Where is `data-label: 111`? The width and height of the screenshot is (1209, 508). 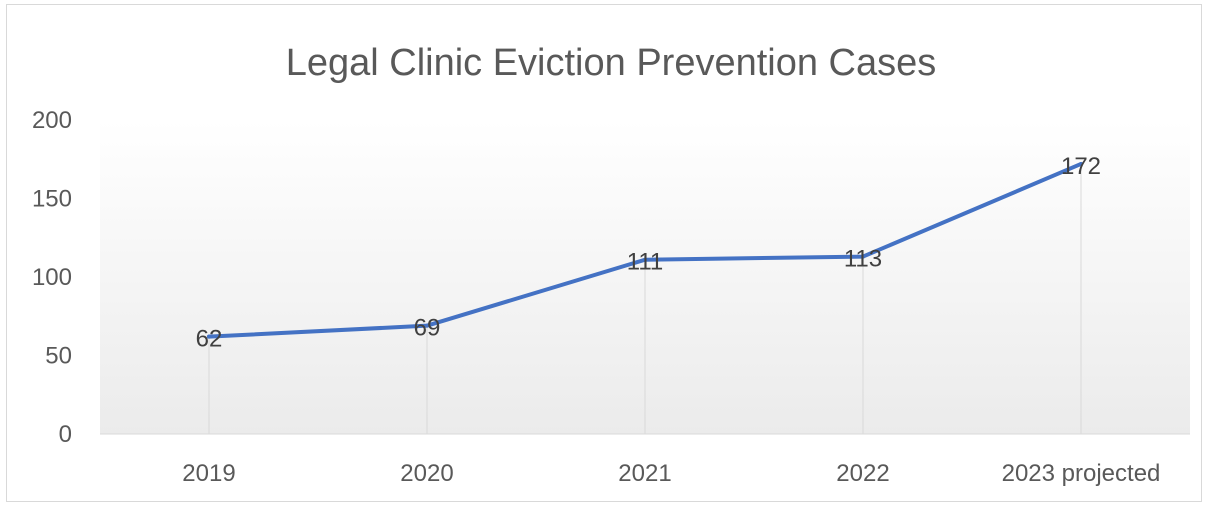
data-label: 111 is located at coordinates (645, 262).